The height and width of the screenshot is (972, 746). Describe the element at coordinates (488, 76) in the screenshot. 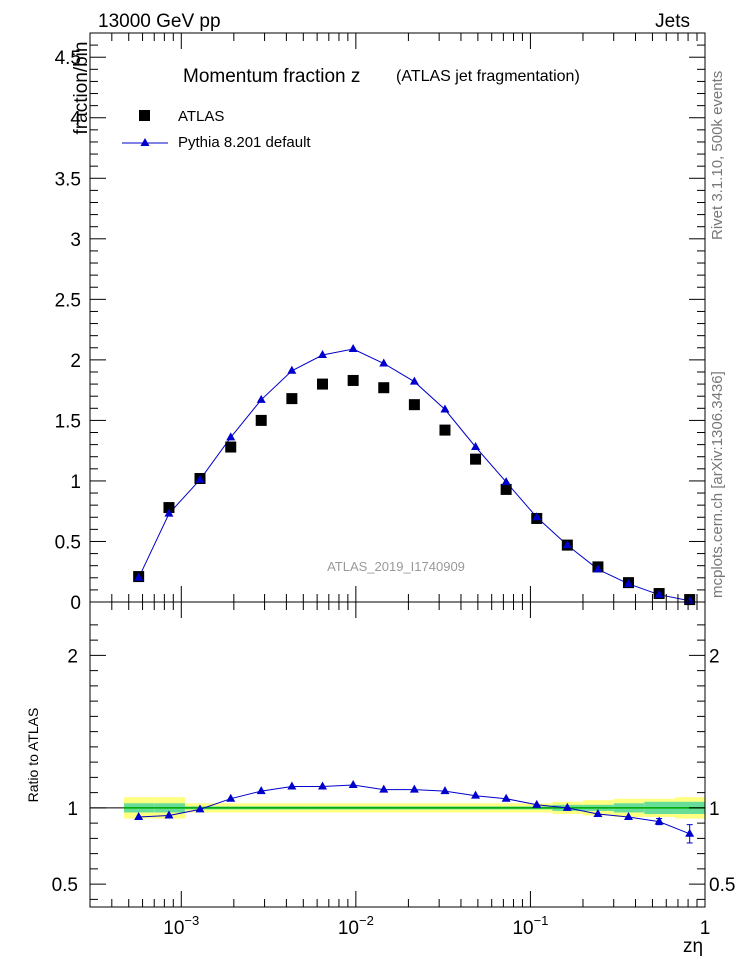

I see `chart-subtitle: (ATLAS jet fragmentation)` at that location.